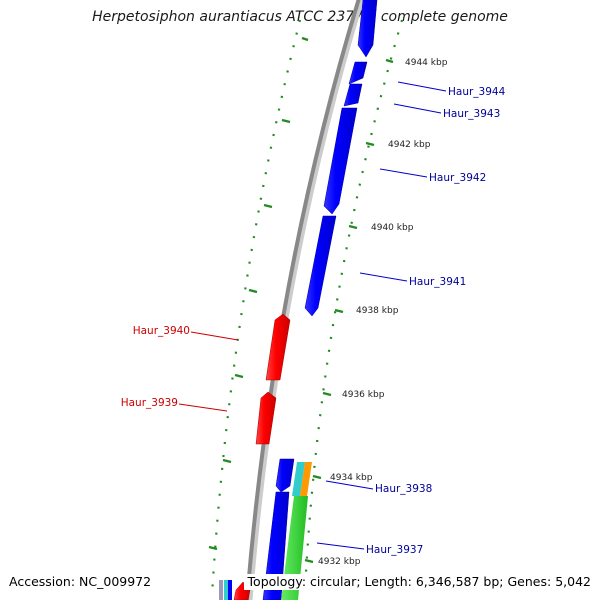  What do you see at coordinates (477, 92) in the screenshot?
I see `gene-label-haur-3944: Haur_3944` at bounding box center [477, 92].